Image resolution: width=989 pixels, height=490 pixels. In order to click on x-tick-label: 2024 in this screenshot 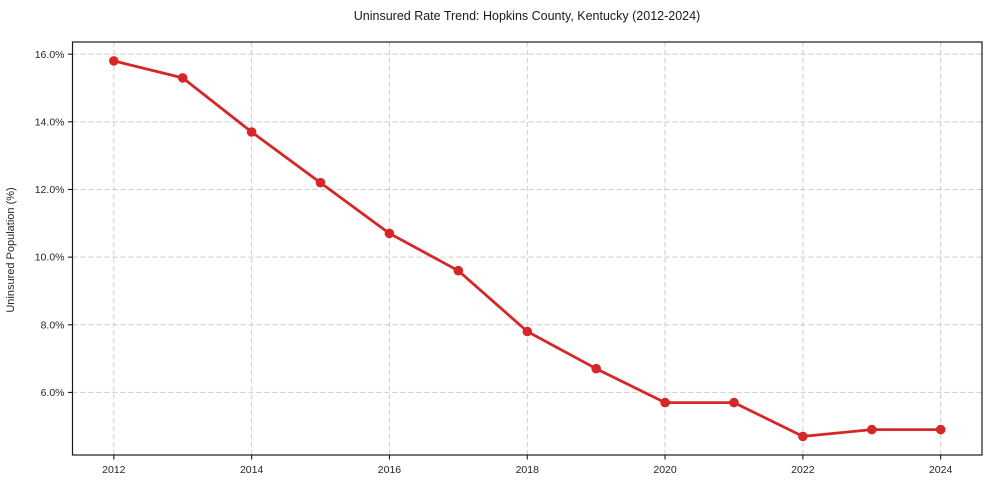, I will do `click(941, 470)`.